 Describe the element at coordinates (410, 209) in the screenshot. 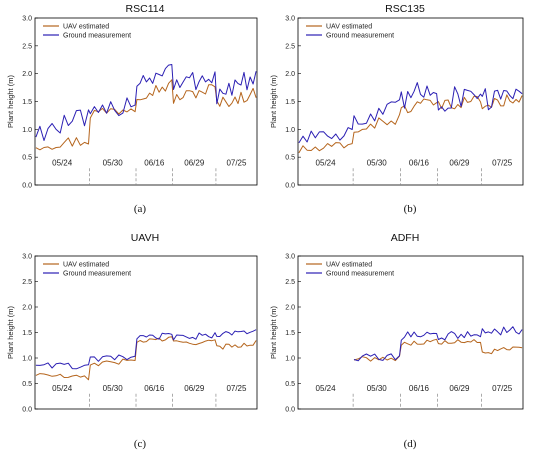

I see `panel-b-caption: (b)` at that location.